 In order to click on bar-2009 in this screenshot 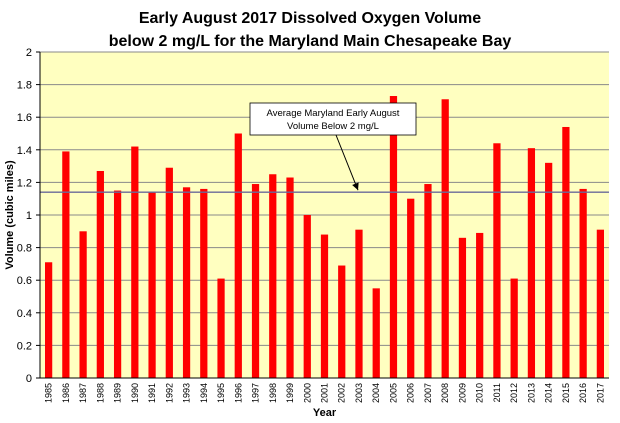, I will do `click(462, 307)`.